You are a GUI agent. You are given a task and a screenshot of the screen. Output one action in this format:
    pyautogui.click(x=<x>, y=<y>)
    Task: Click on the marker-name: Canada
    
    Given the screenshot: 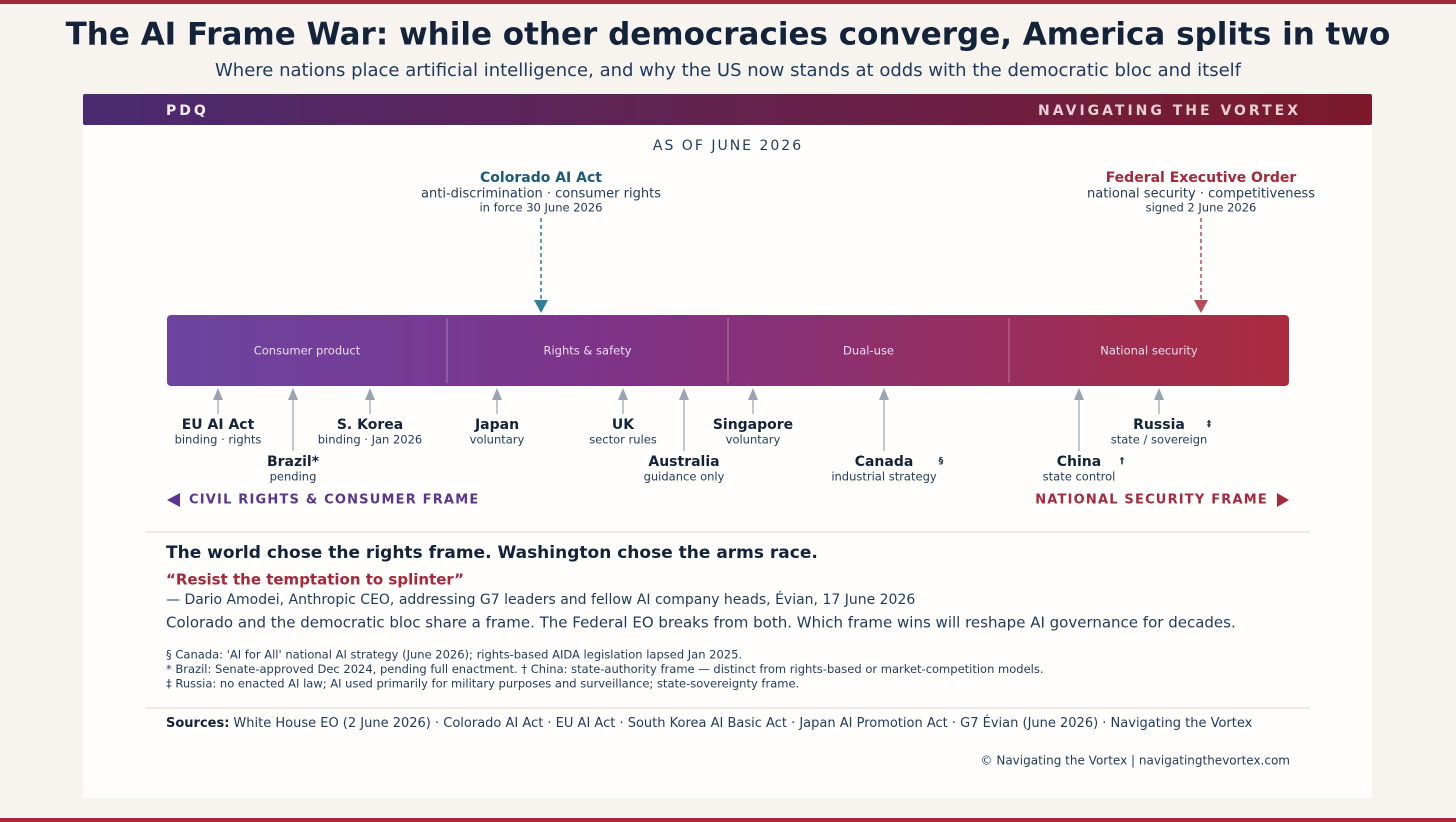 What is the action you would take?
    pyautogui.click(x=884, y=462)
    